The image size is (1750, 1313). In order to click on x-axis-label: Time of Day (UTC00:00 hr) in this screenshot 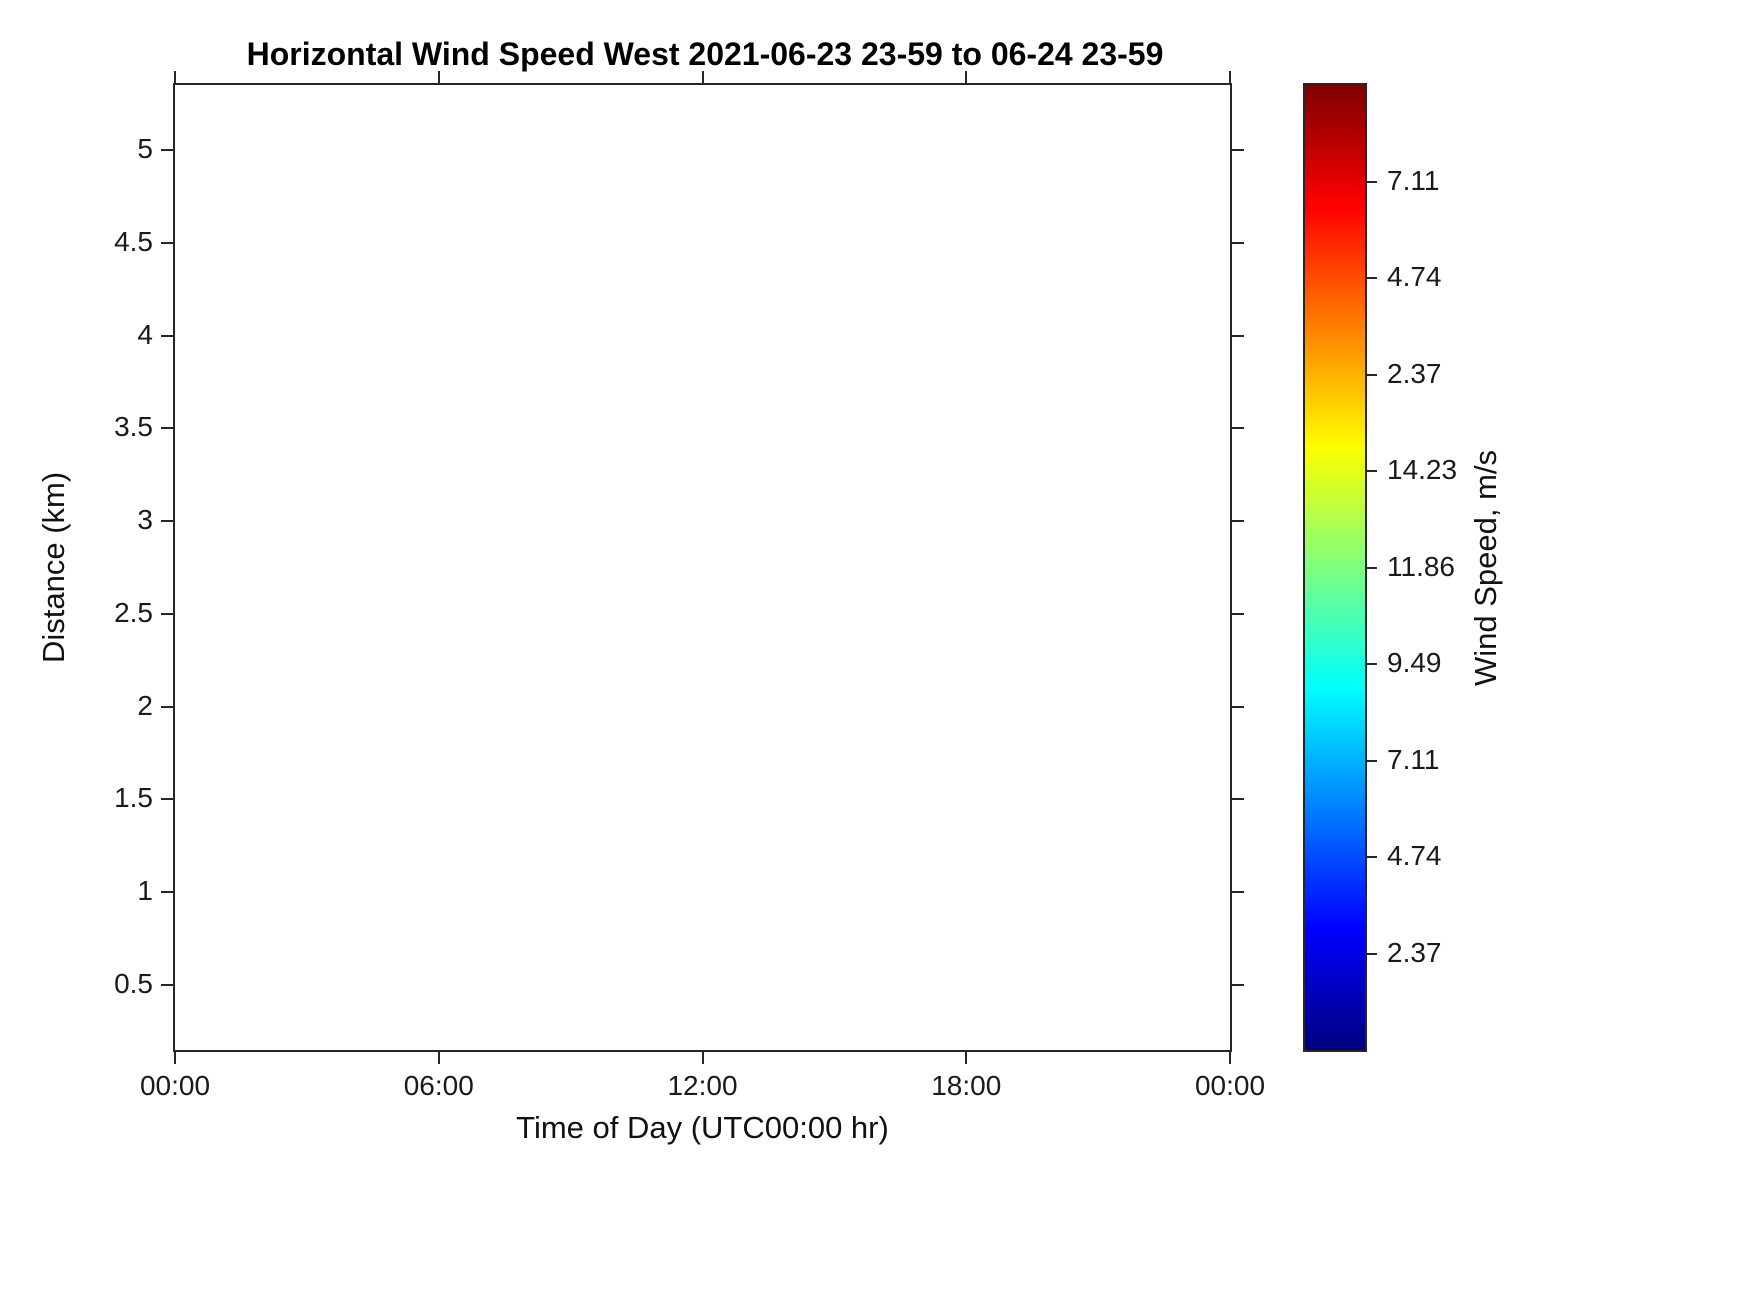, I will do `click(702, 1127)`.